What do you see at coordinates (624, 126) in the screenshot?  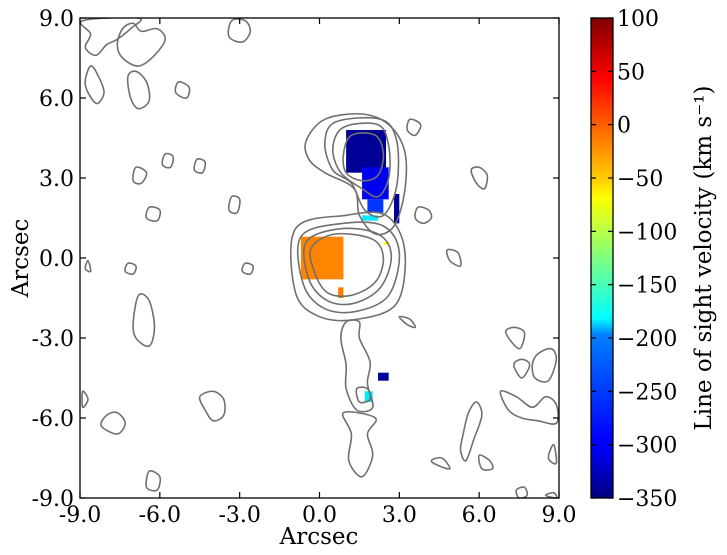 I see `colorbar-tick-label: 0` at bounding box center [624, 126].